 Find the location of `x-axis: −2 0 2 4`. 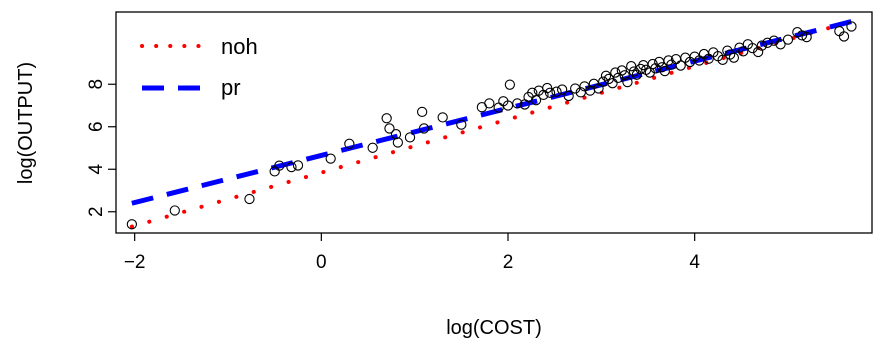

x-axis: −2 0 2 4 is located at coordinates (412, 253).